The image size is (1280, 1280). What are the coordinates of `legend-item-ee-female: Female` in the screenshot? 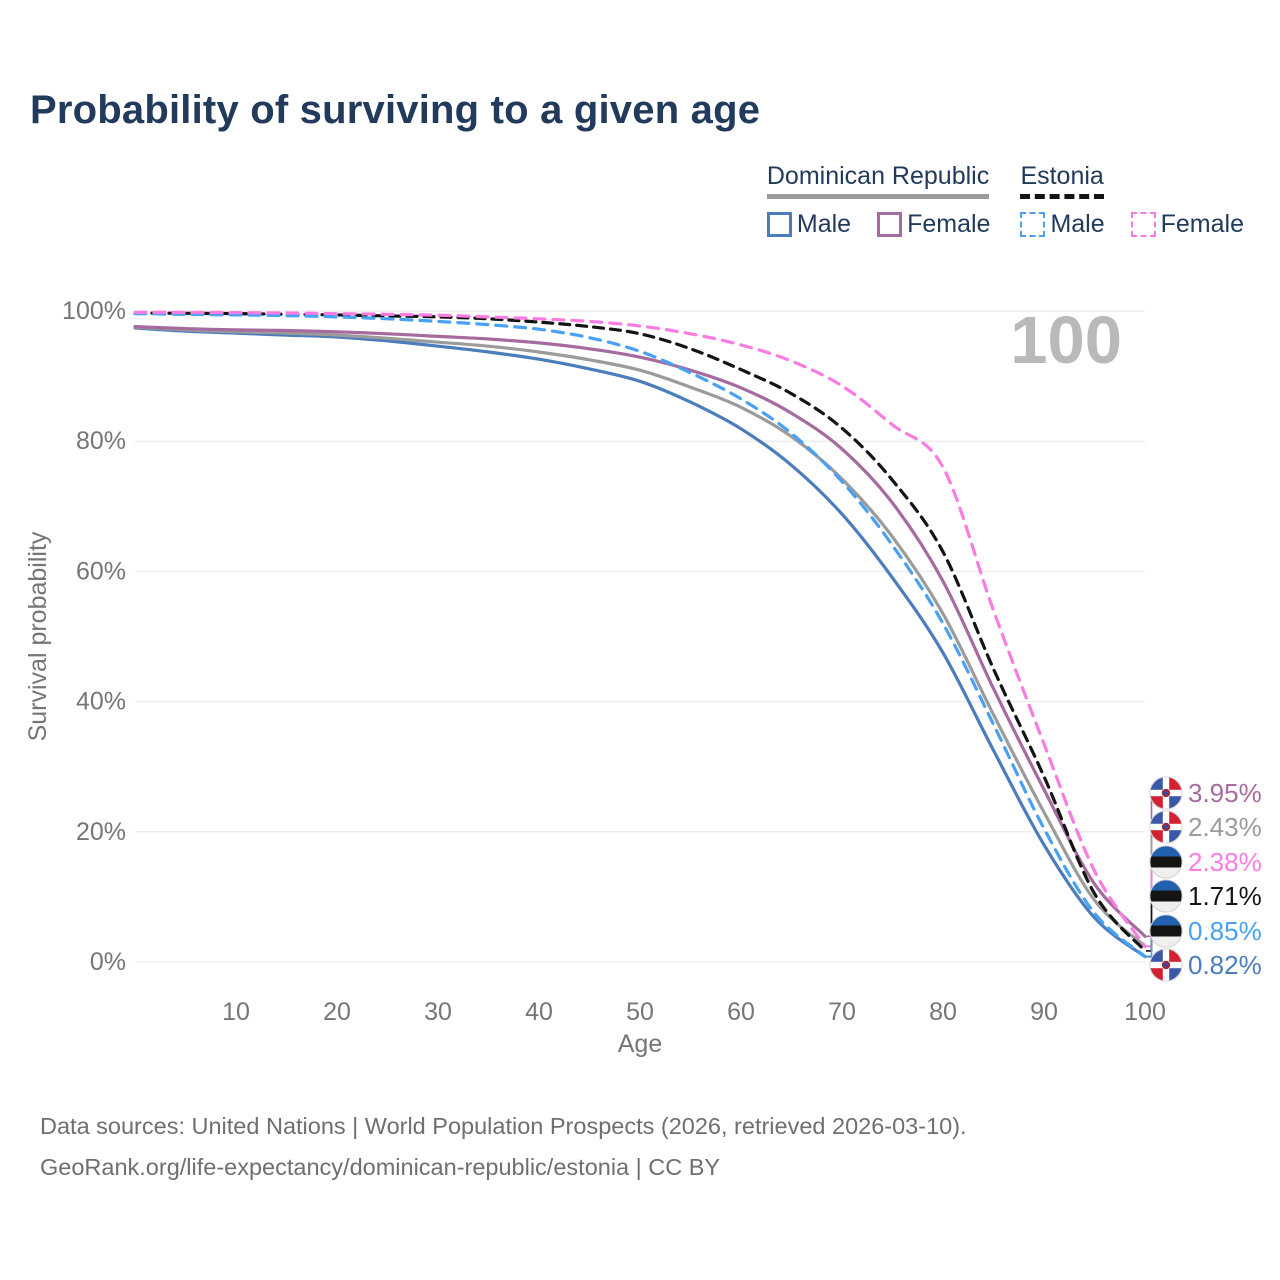 It's located at (1187, 224).